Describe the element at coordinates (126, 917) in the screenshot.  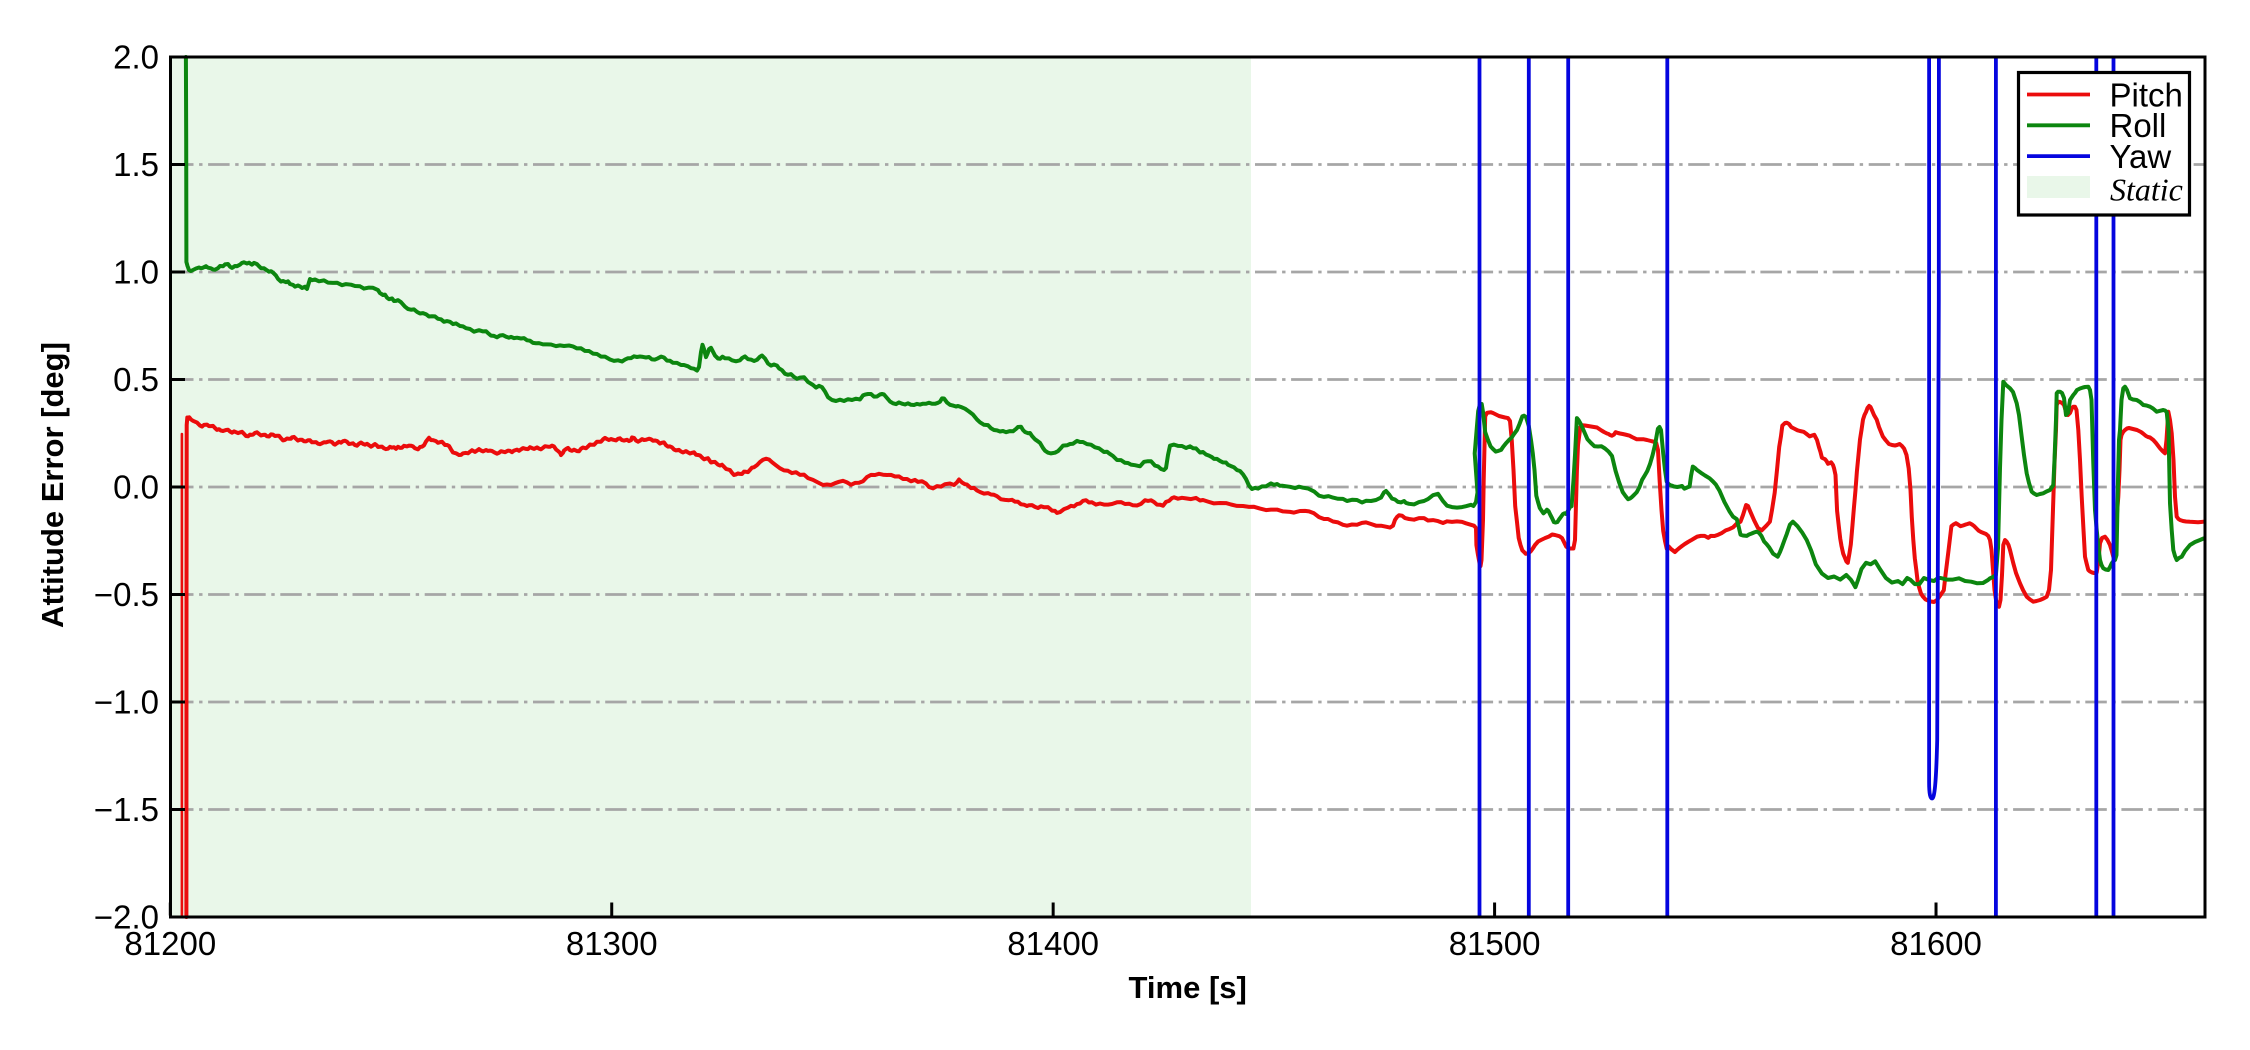
I see `svg-text: −2.0` at that location.